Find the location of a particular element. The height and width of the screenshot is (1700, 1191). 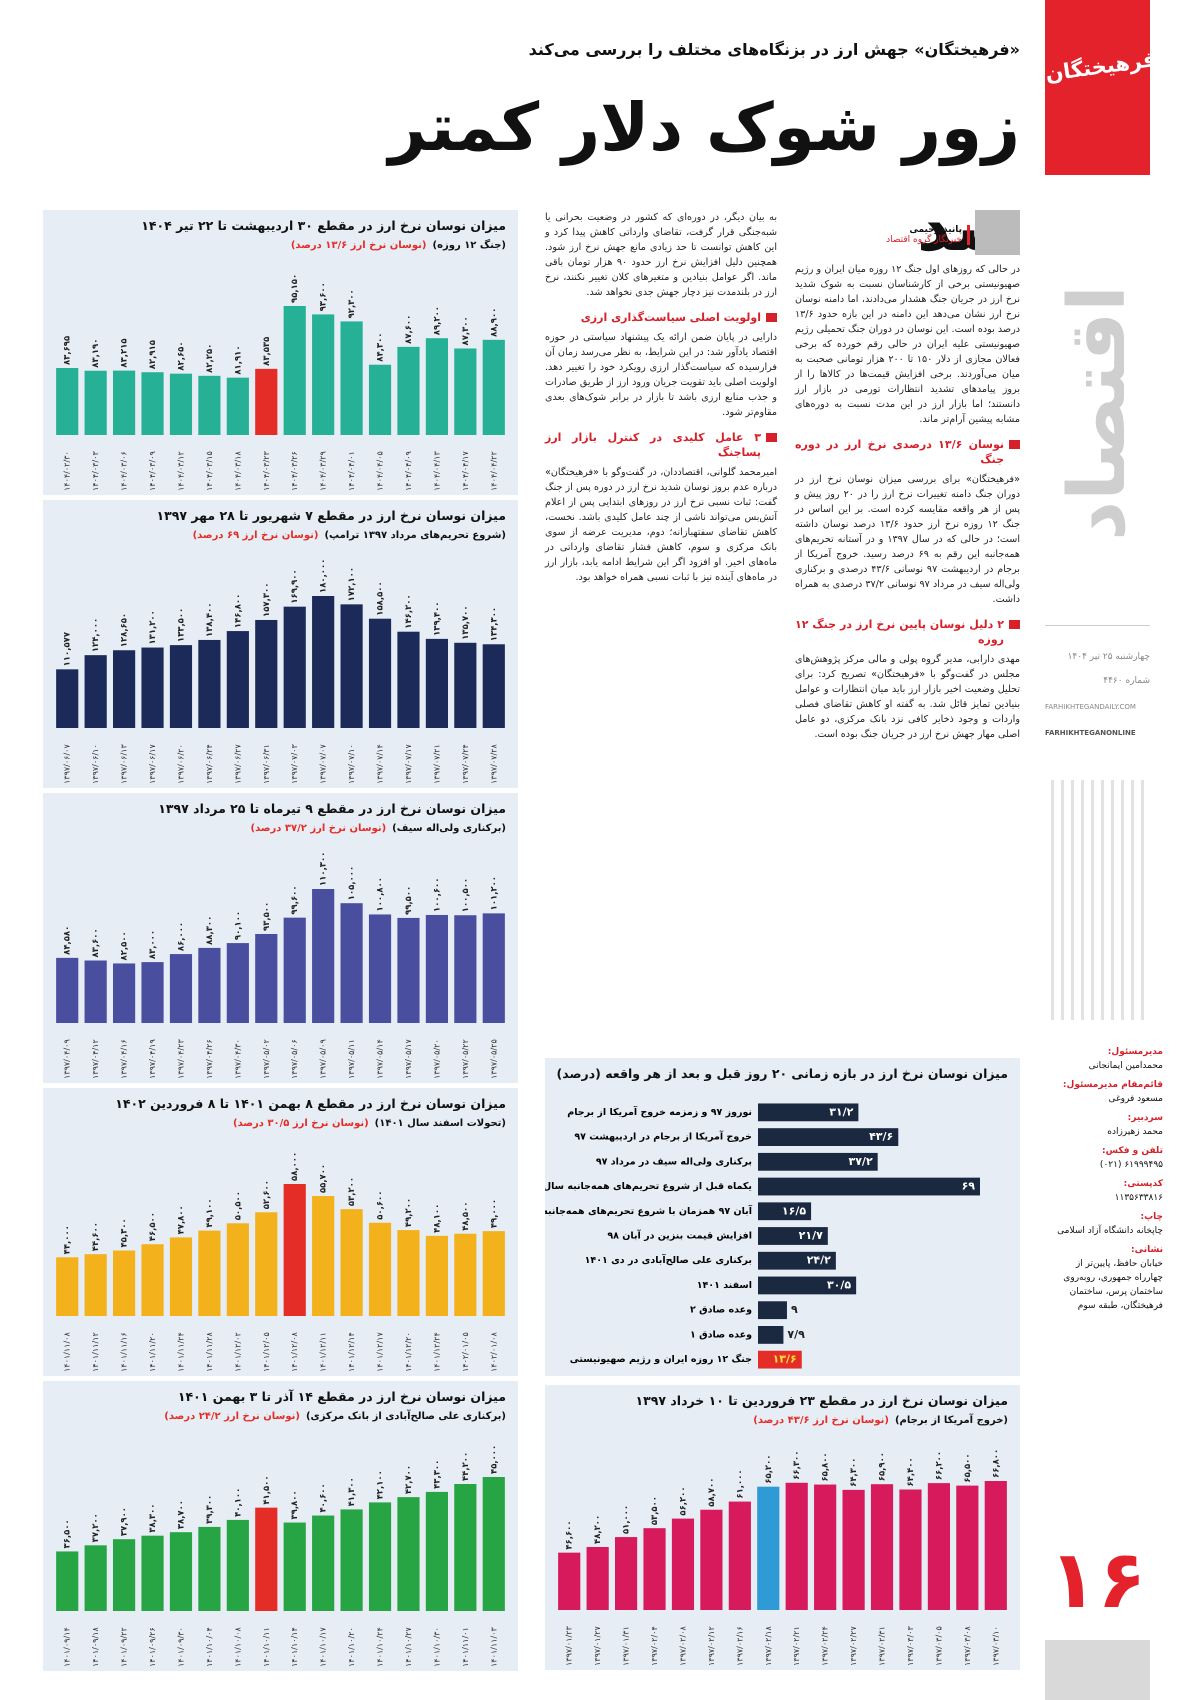

value-label: ۶۵,۲۰۰ is located at coordinates (769, 1469).